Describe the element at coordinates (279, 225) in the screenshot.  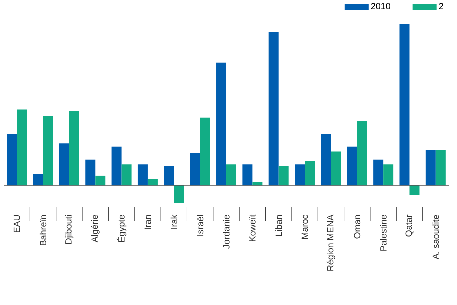
I see `x-tick-label: Liban` at that location.